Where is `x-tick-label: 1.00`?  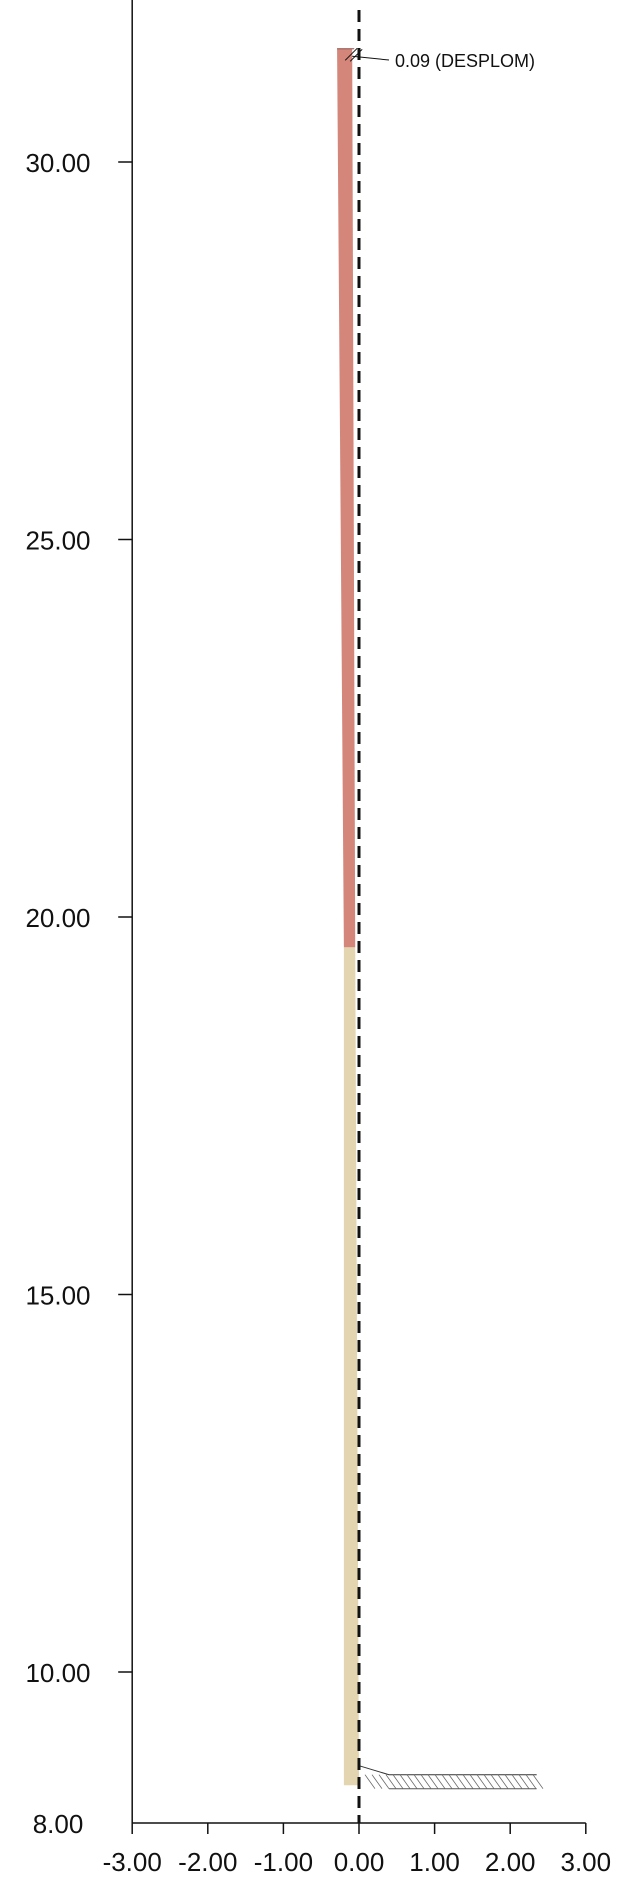 x-tick-label: 1.00 is located at coordinates (434, 1862).